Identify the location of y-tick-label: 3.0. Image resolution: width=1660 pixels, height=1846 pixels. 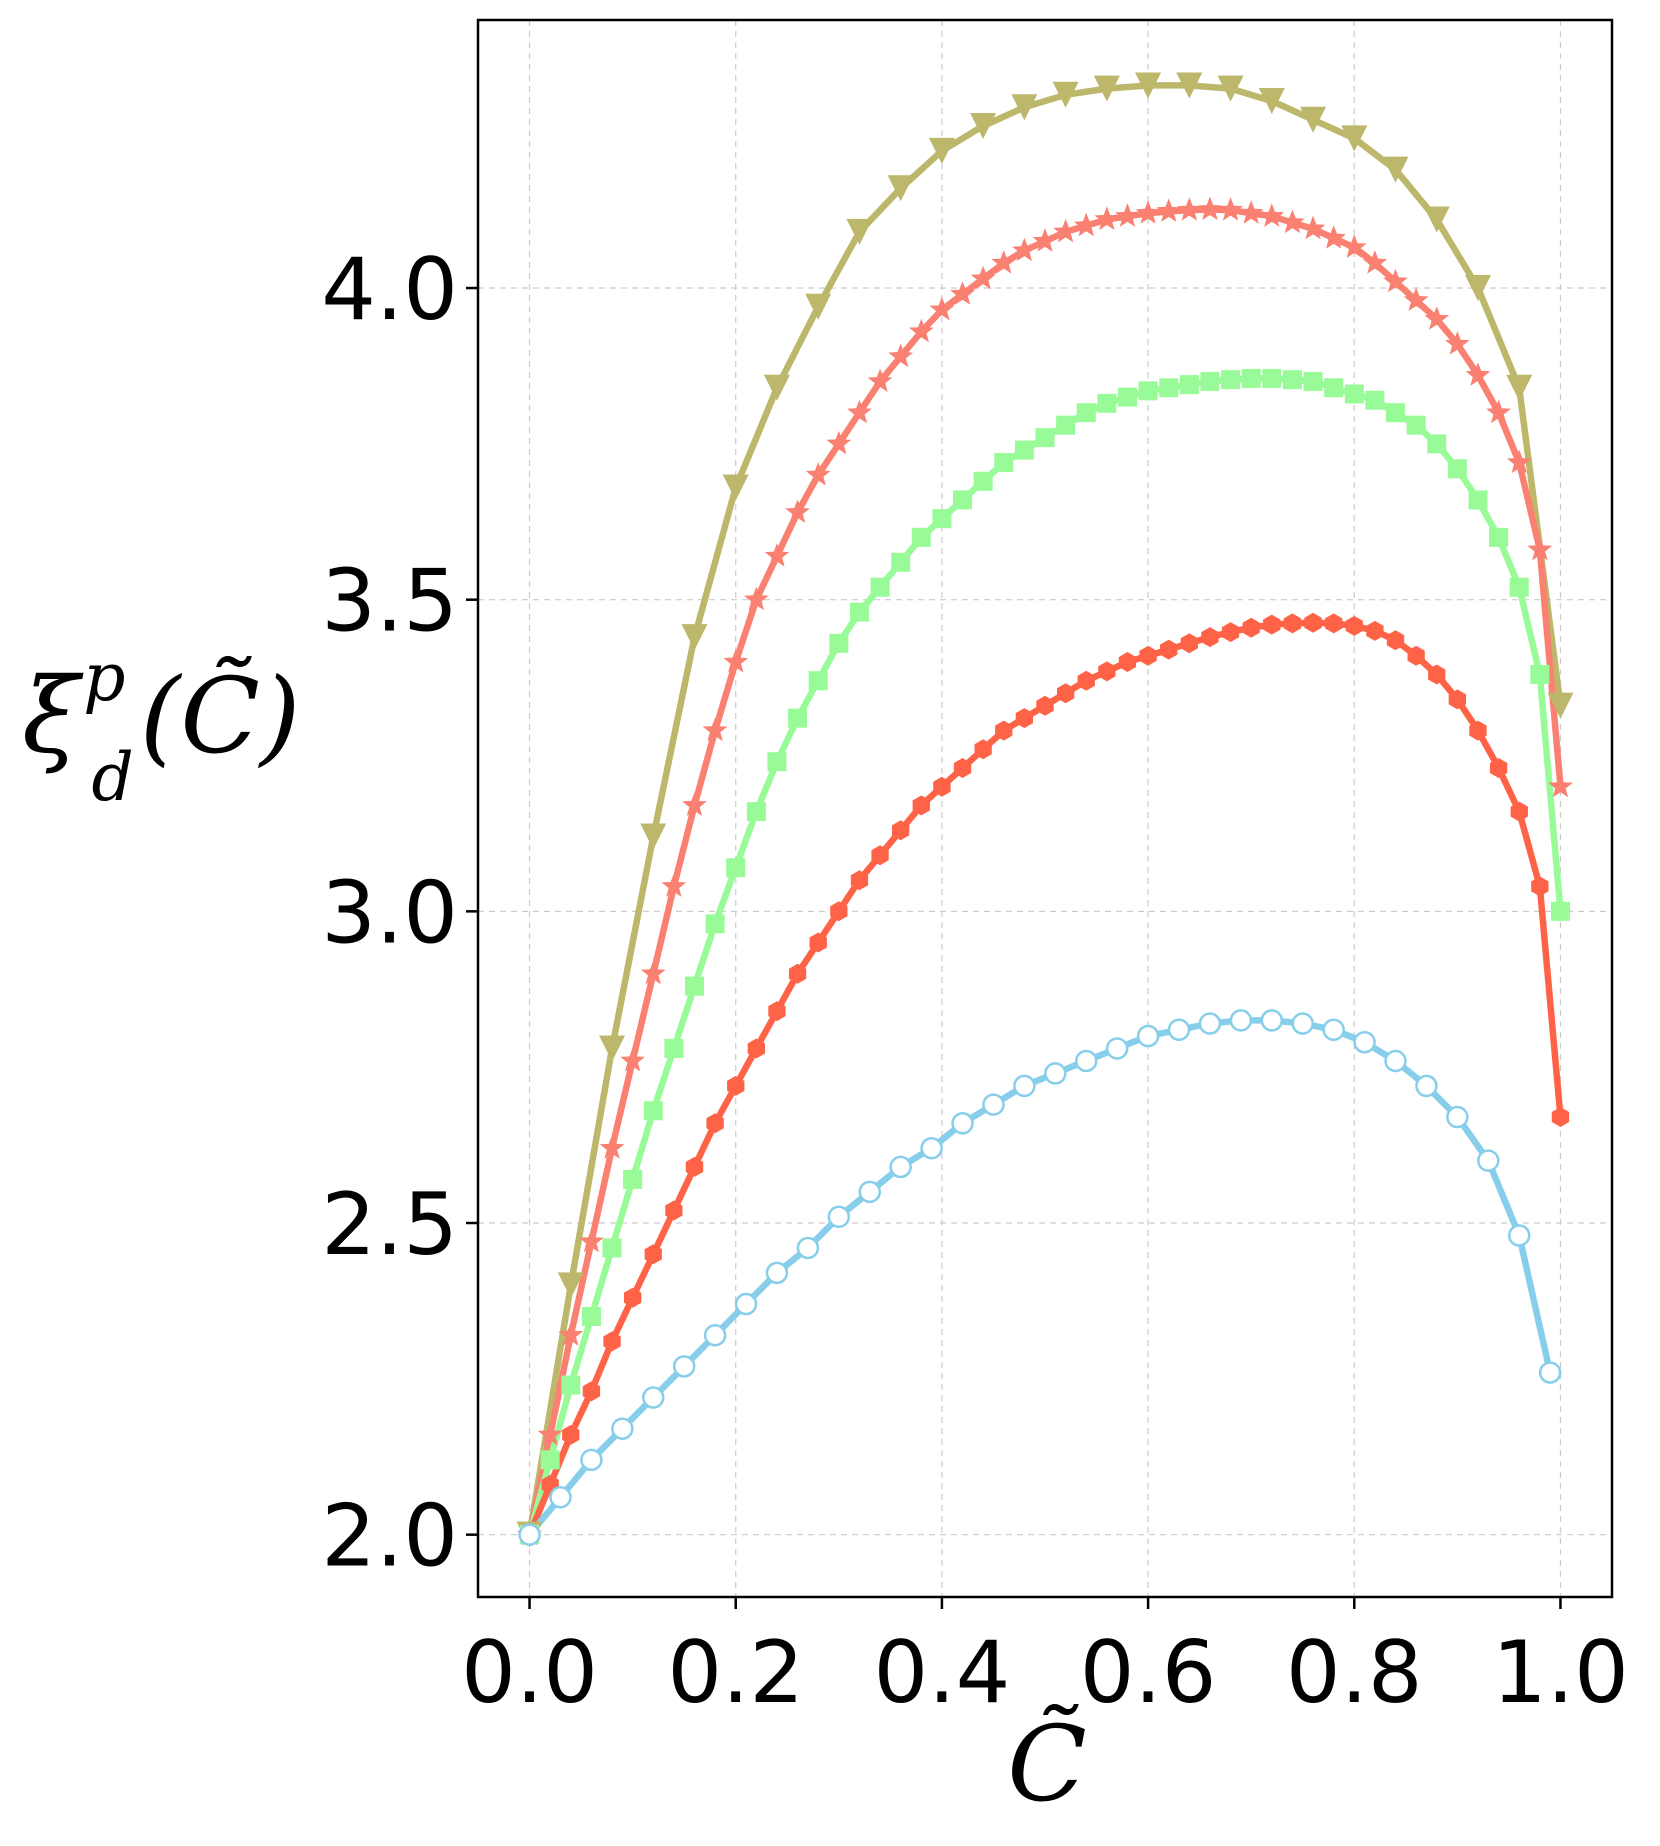
(389, 913).